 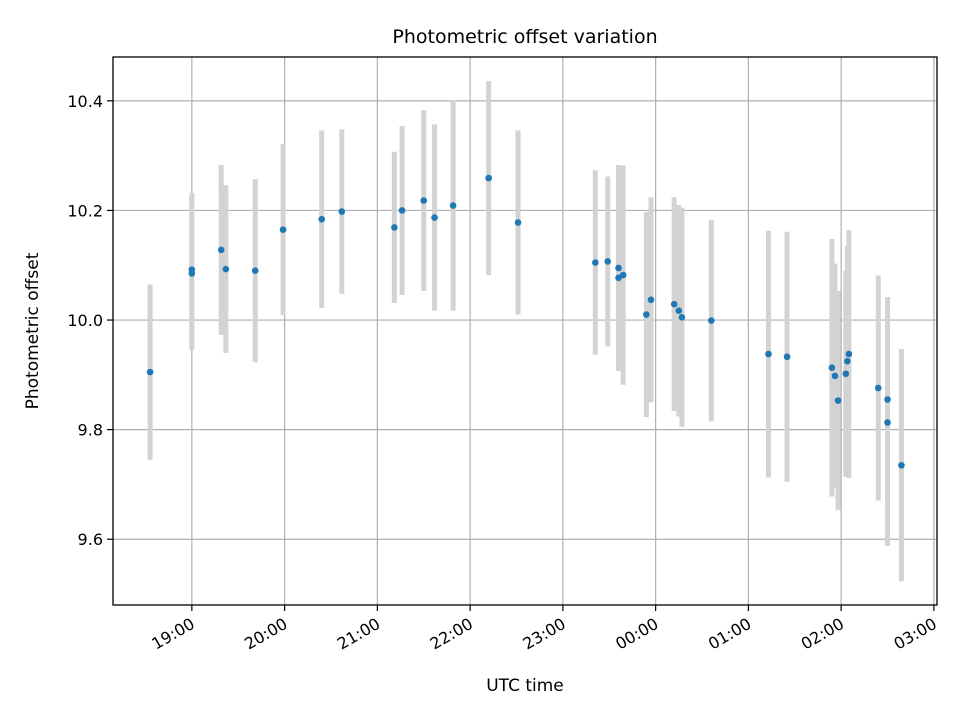 What do you see at coordinates (525, 686) in the screenshot?
I see `x-axis-label: UTC time` at bounding box center [525, 686].